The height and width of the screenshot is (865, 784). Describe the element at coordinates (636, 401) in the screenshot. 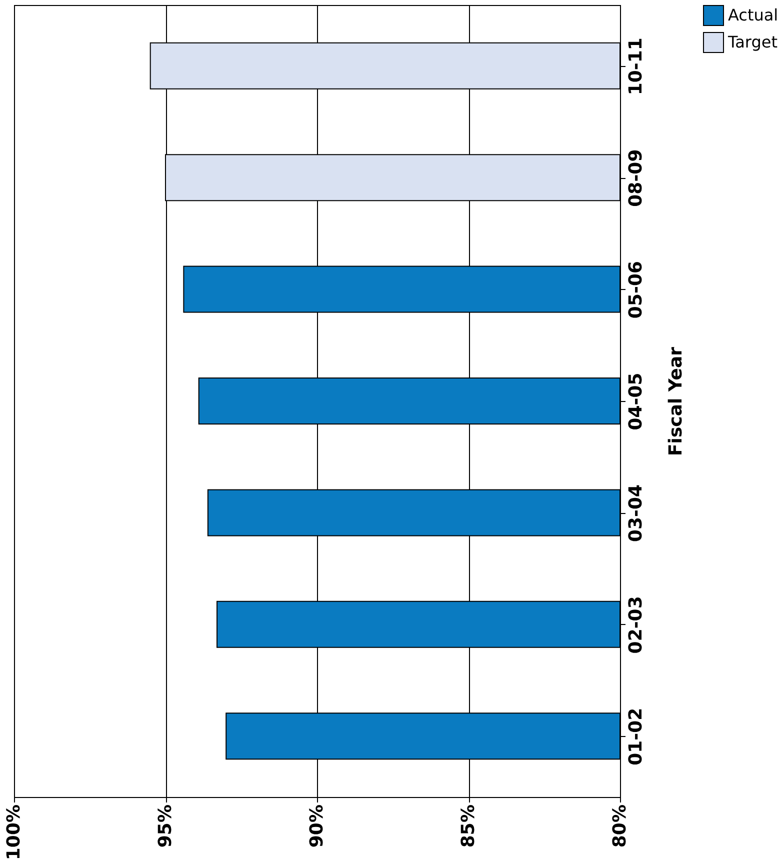

I see `y-tick-label: 04-05` at that location.